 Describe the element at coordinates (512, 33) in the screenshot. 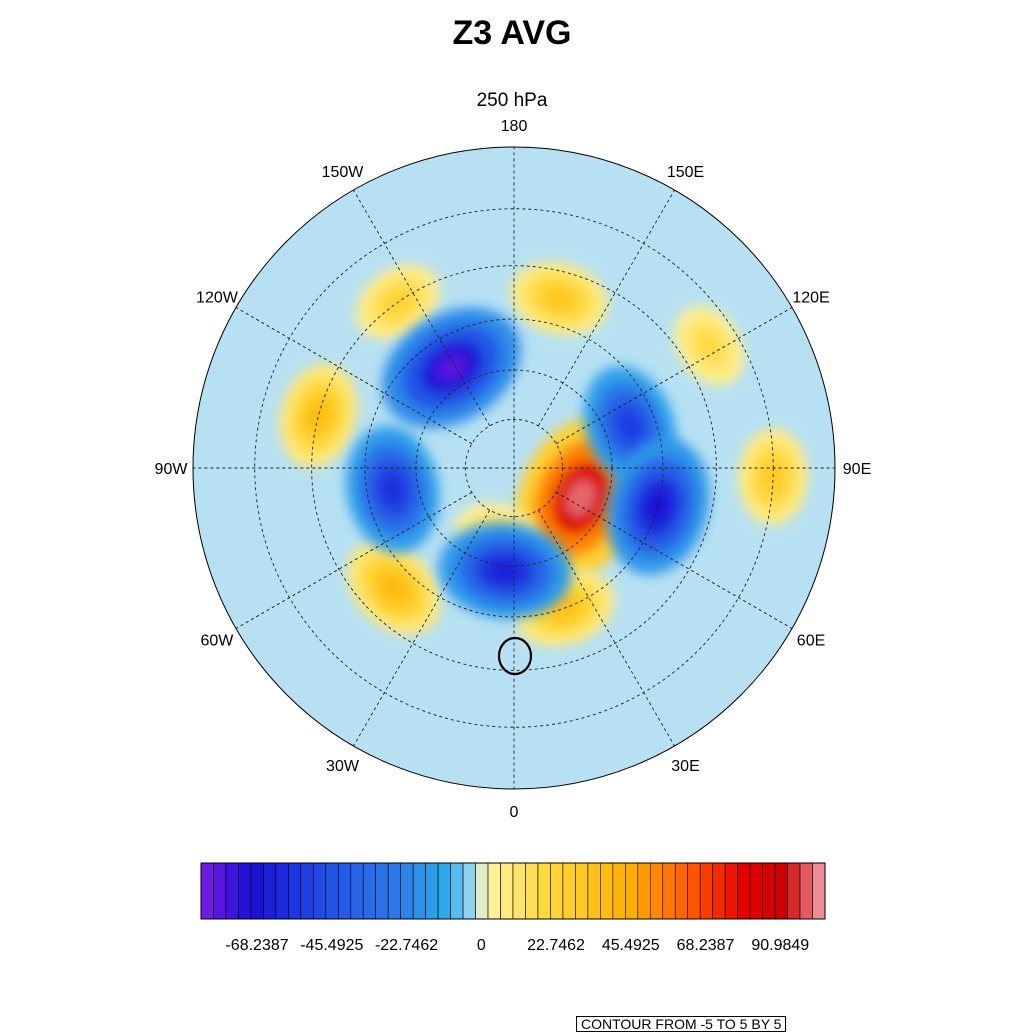

I see `chart-title: Z3 AVG` at that location.